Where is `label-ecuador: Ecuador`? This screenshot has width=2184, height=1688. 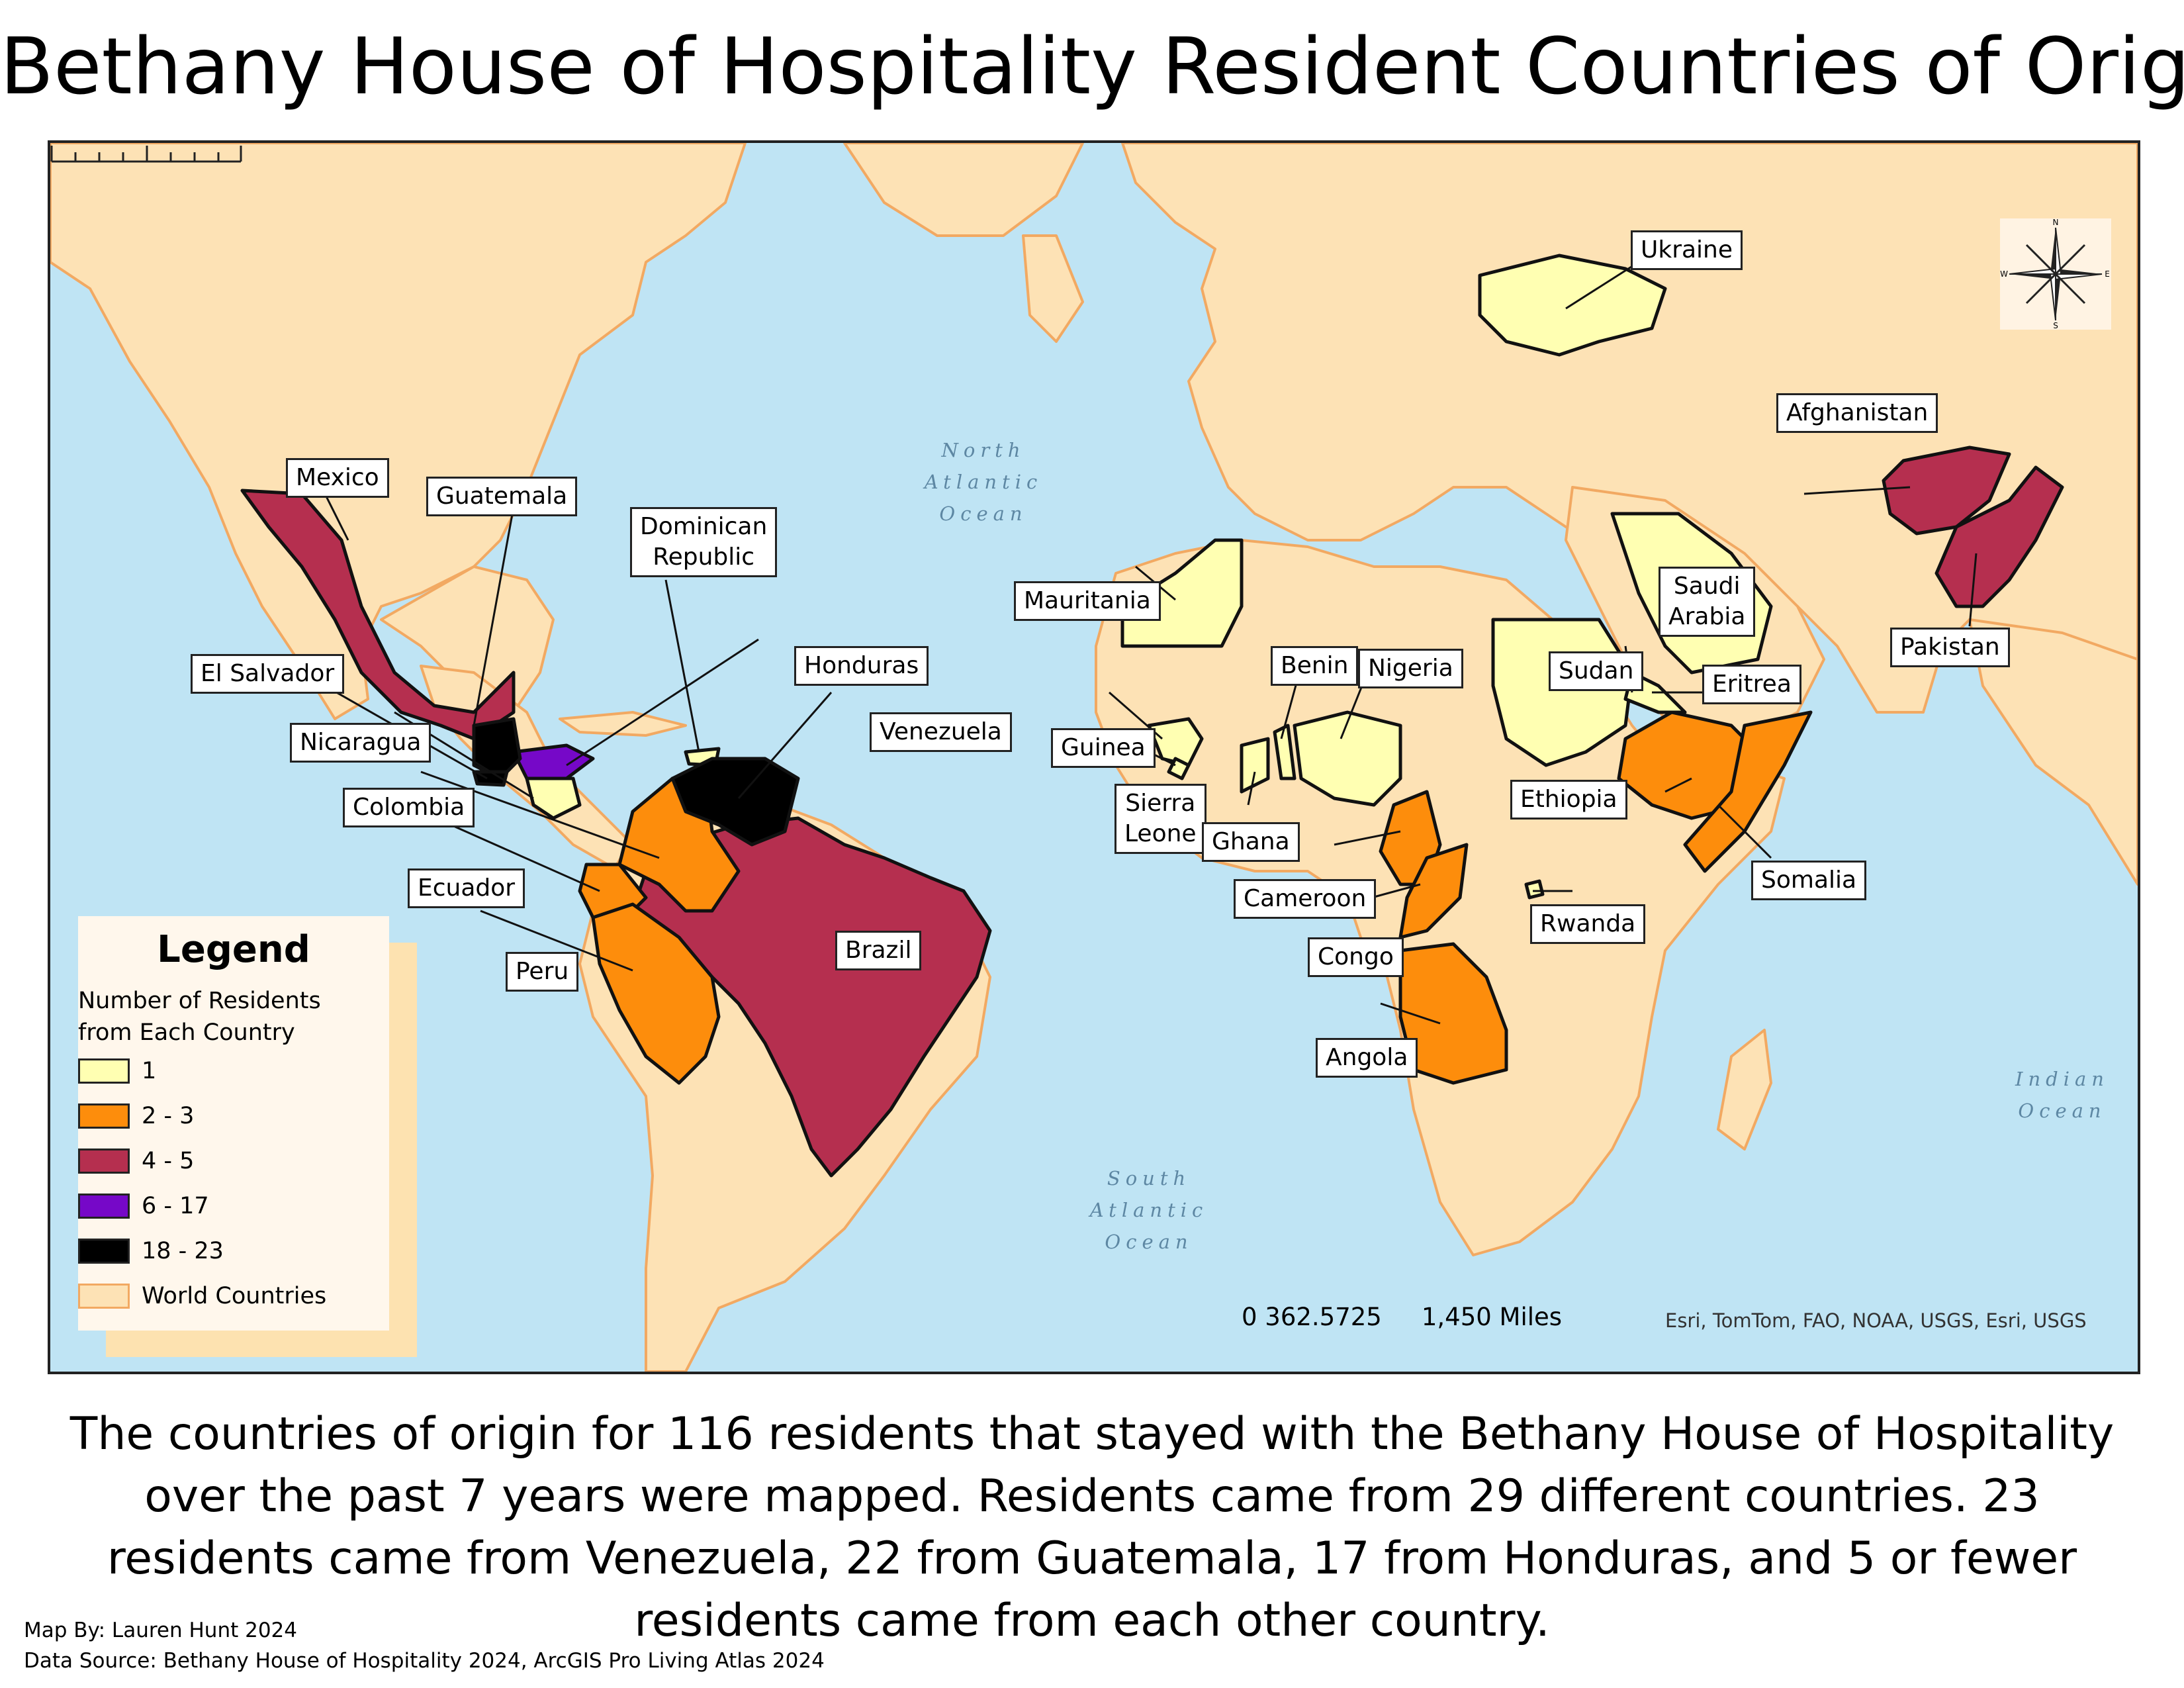
label-ecuador: Ecuador is located at coordinates (466, 888).